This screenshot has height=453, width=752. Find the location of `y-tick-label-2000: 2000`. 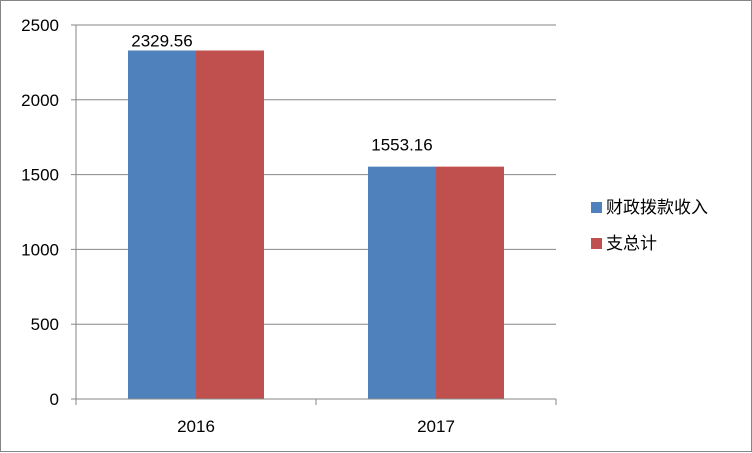

y-tick-label-2000: 2000 is located at coordinates (40, 100).